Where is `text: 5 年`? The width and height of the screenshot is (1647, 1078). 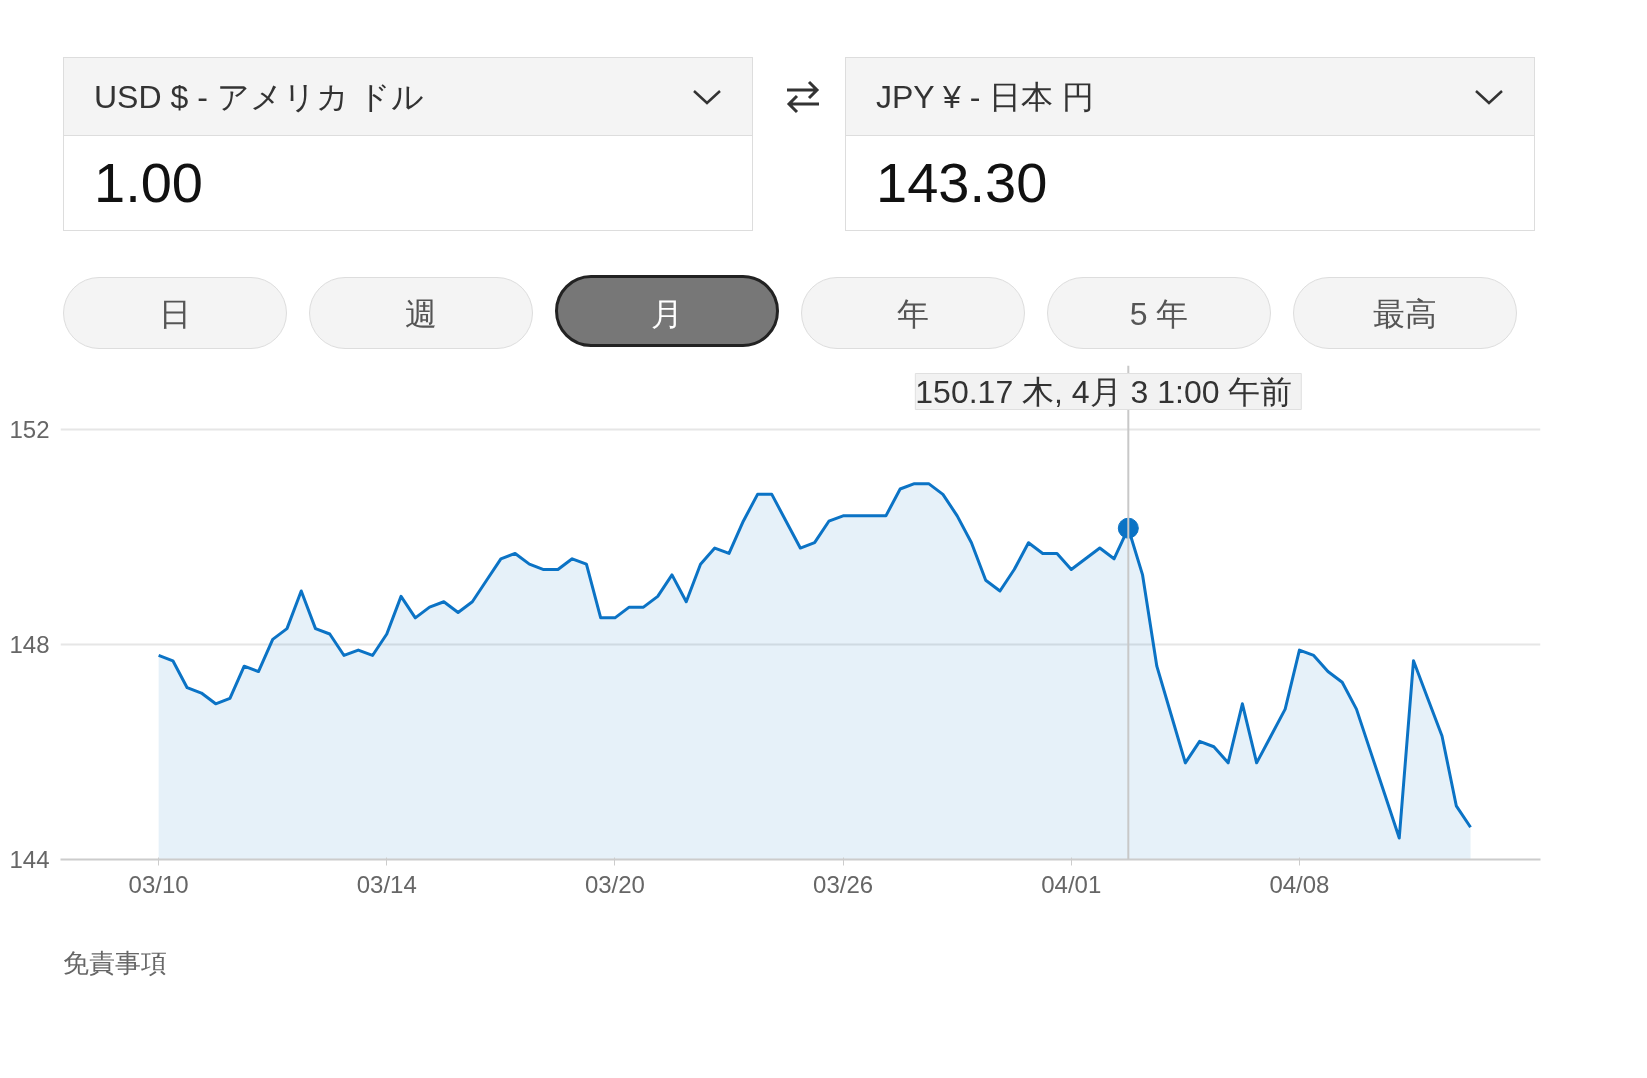
text: 5 年 is located at coordinates (1159, 313).